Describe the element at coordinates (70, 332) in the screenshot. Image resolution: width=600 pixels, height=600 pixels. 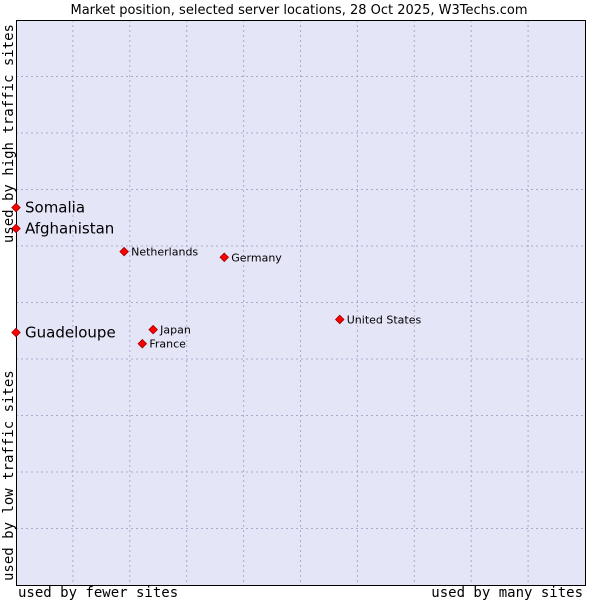
I see `point-label-guadeloupe: Guadeloupe` at that location.